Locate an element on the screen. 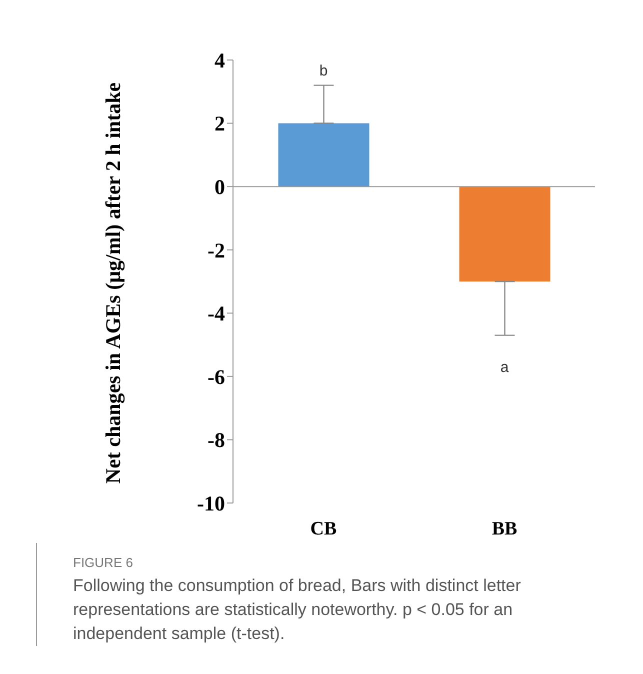  y-axis-title: Net changes in AGEs (μg/ml) after 2 h intake is located at coordinates (113, 283).